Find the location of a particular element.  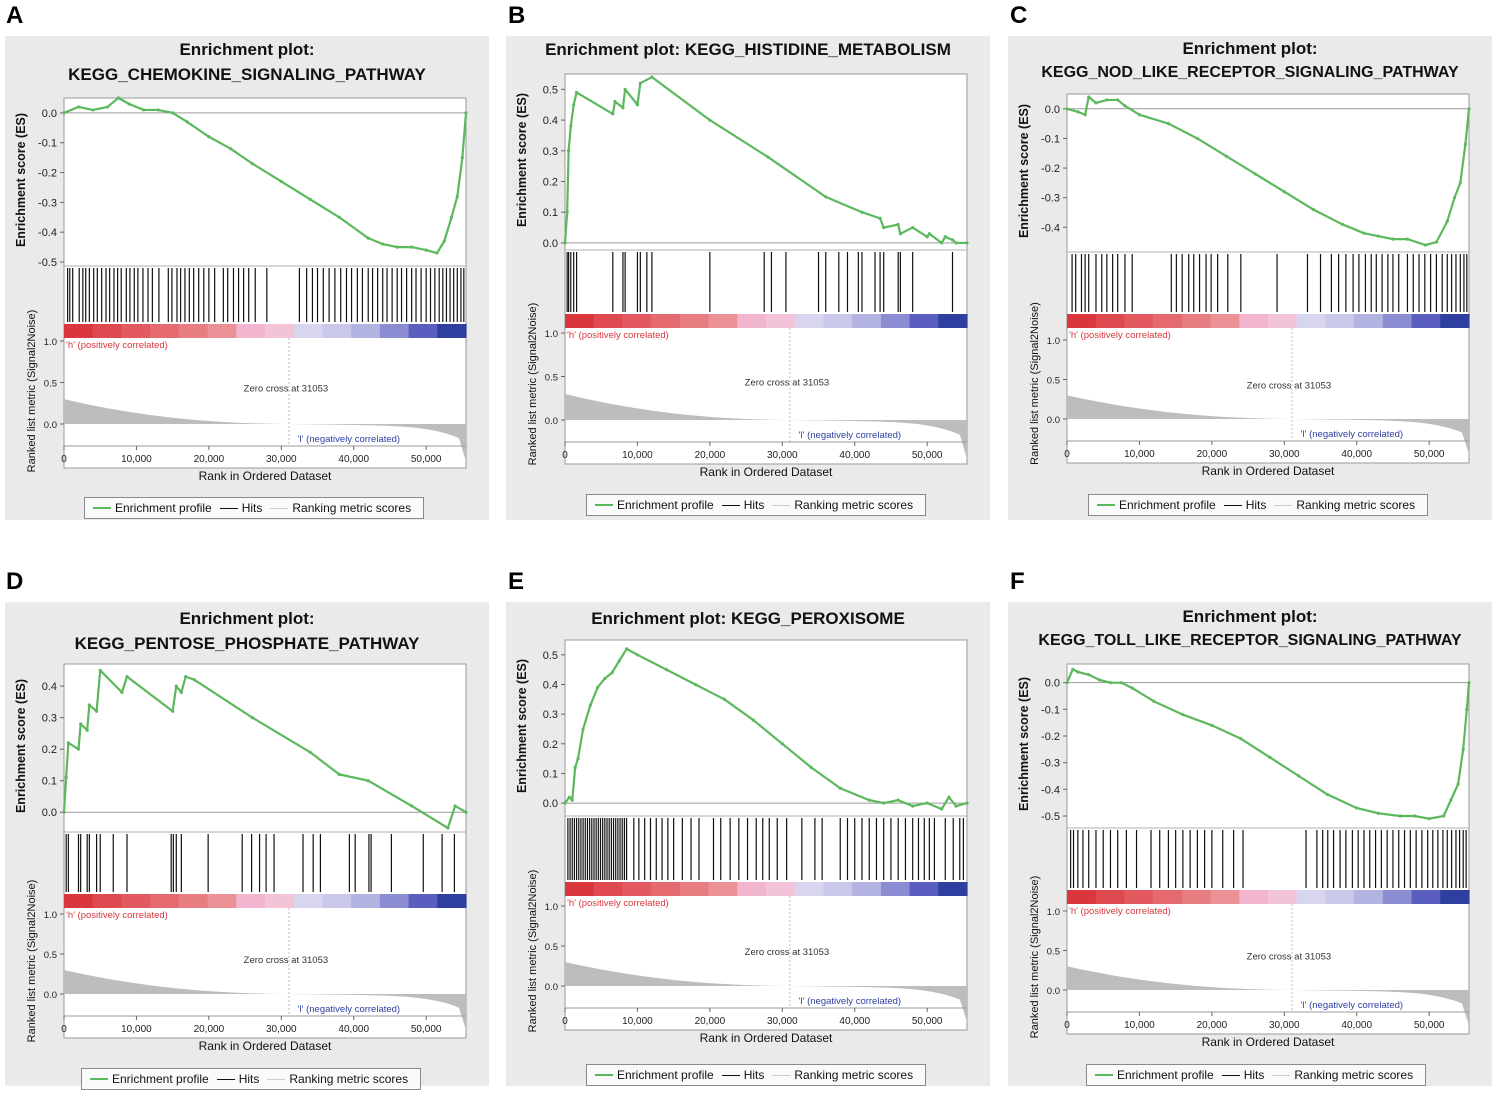

es-y-tick-label: -0.5 is located at coordinates (47, 263).